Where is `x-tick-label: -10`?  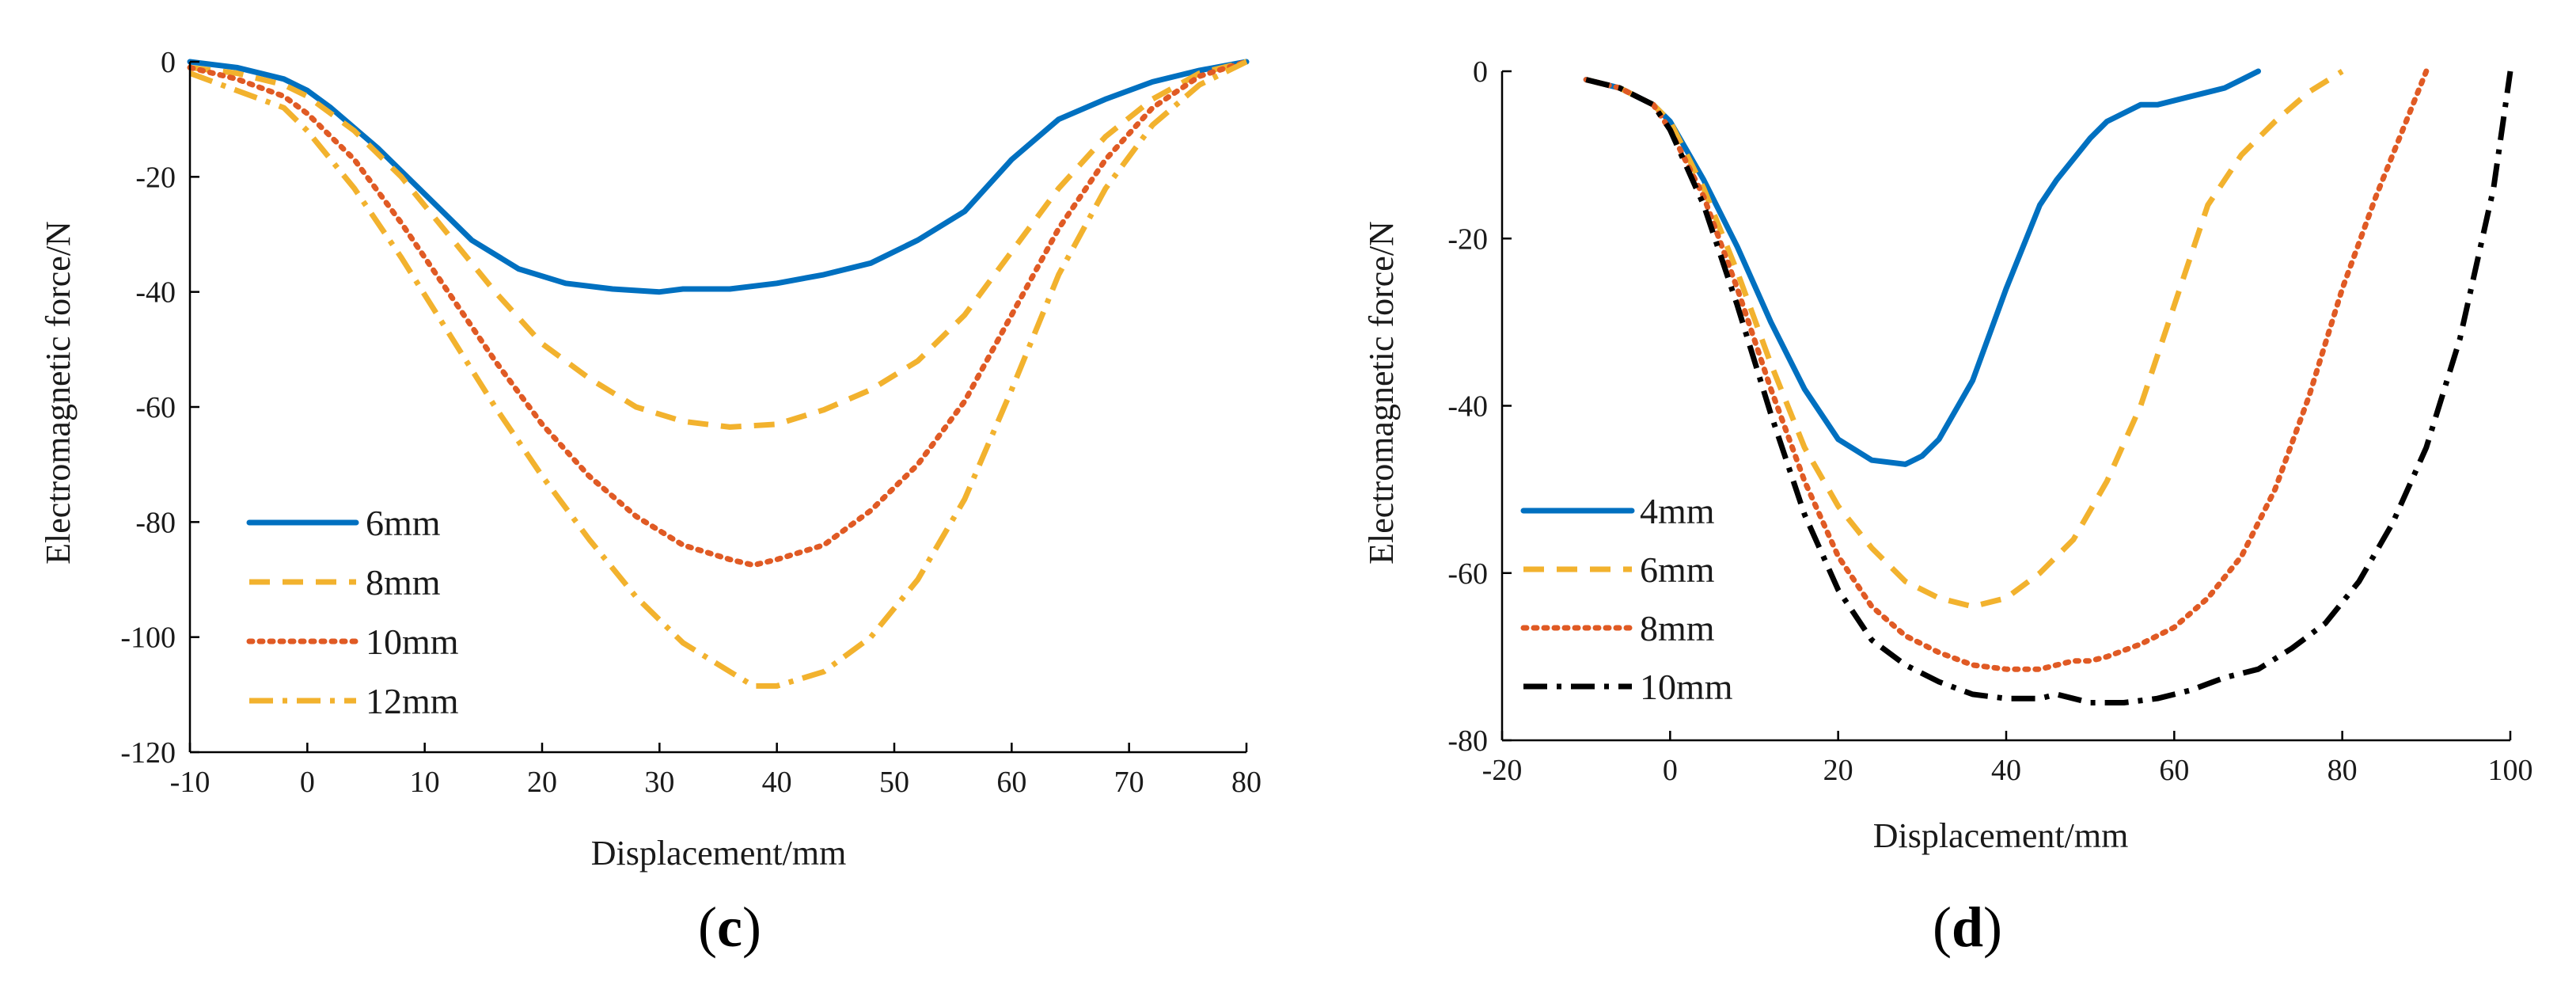
x-tick-label: -10 is located at coordinates (190, 783).